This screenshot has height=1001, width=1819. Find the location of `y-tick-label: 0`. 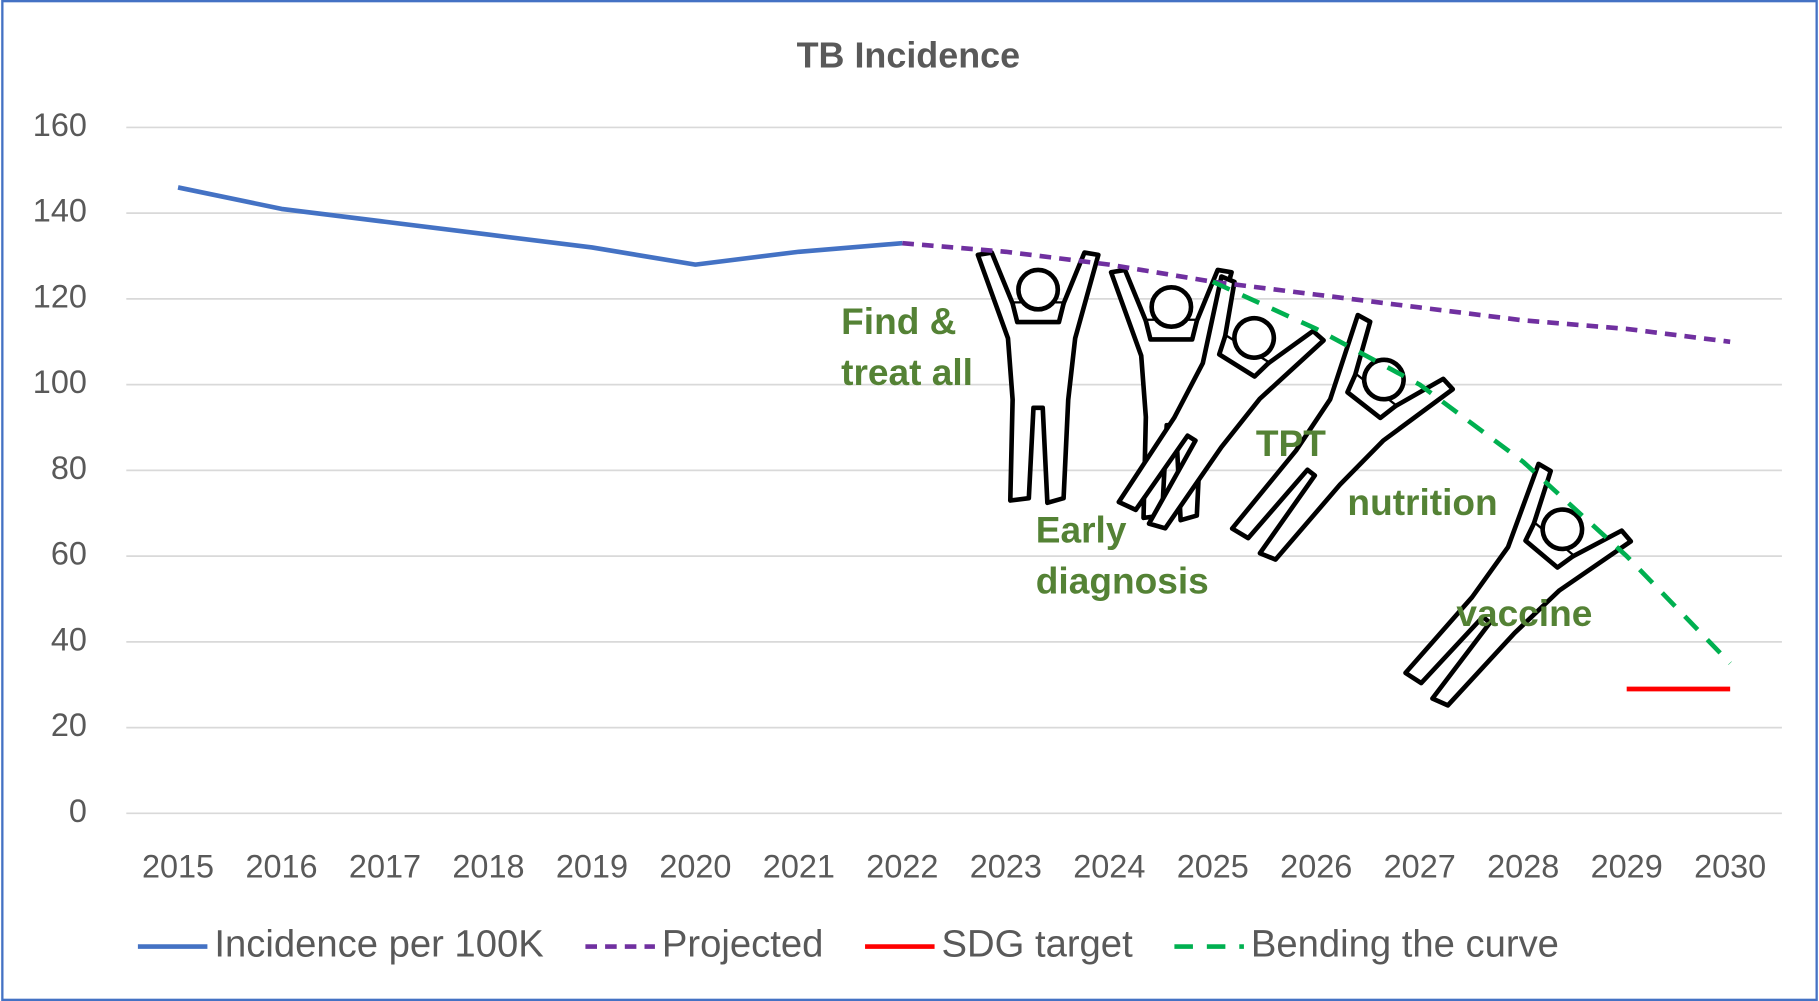

y-tick-label: 0 is located at coordinates (78, 811).